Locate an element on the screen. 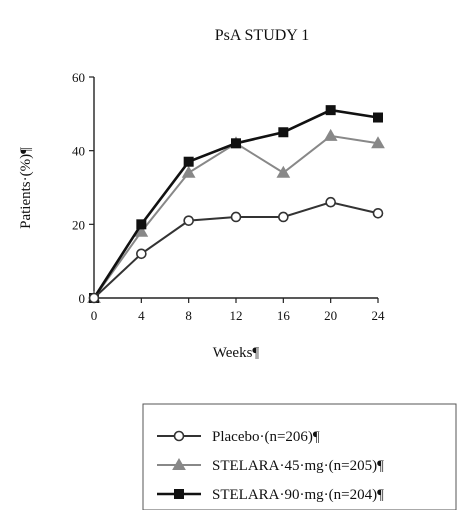 Image resolution: width=457 pixels, height=510 pixels. chart-title: PsA STUDY 1 is located at coordinates (262, 35).